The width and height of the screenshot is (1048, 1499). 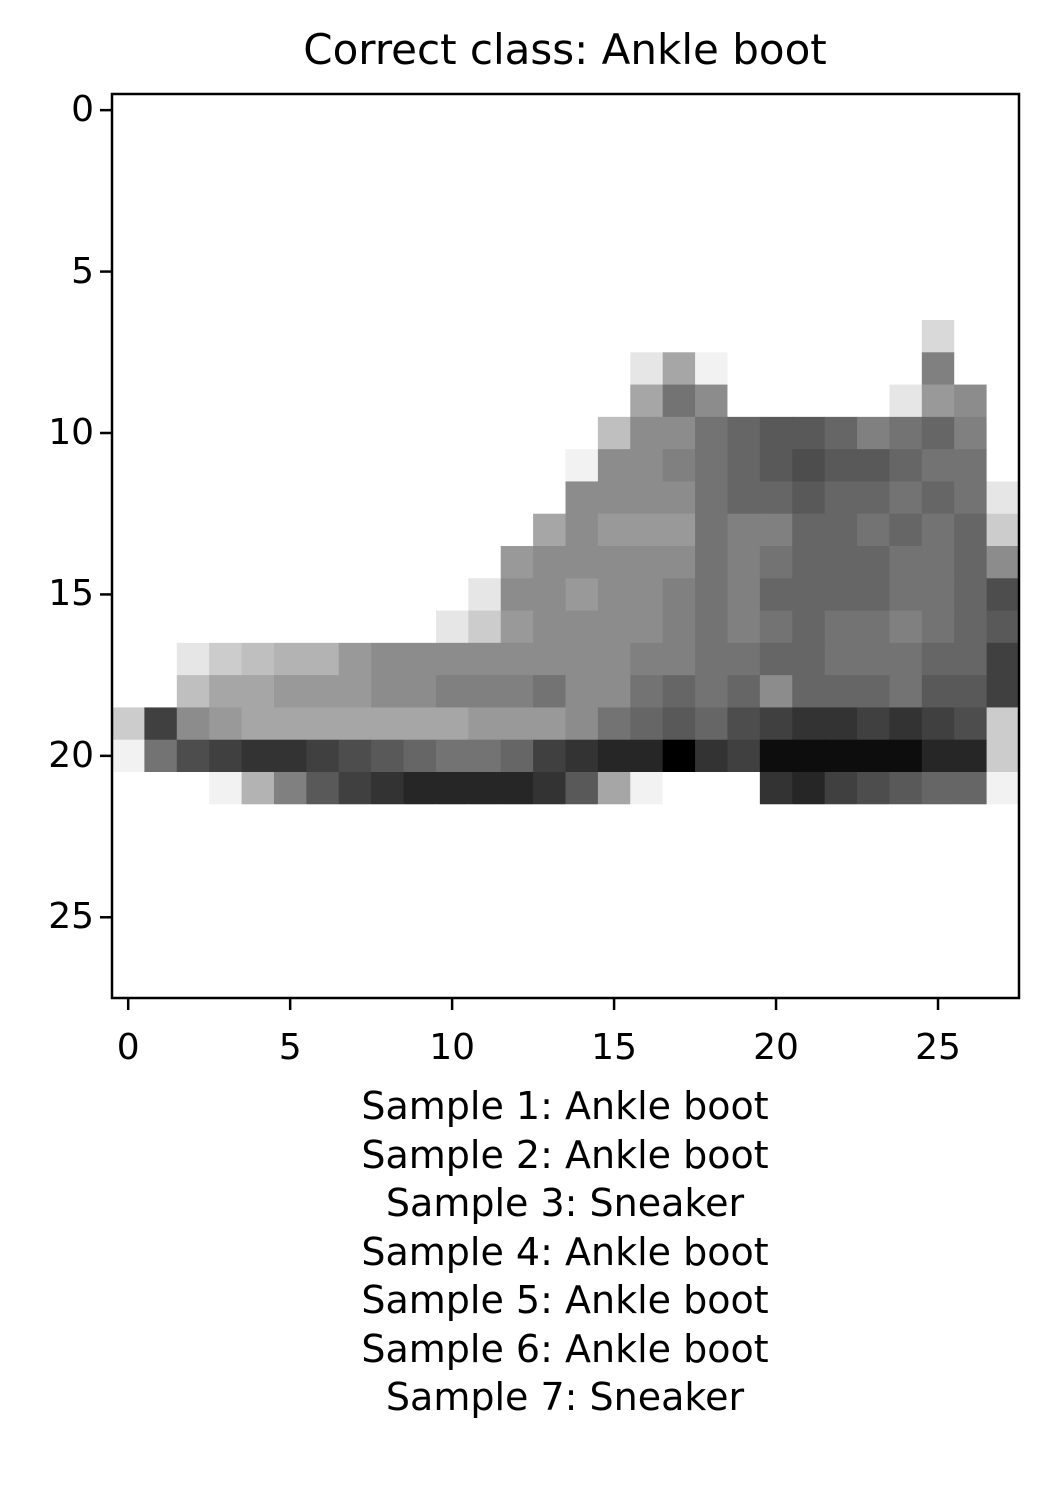 I want to click on caption-sample-3: Sample 3: Sneaker, so click(x=565, y=1203).